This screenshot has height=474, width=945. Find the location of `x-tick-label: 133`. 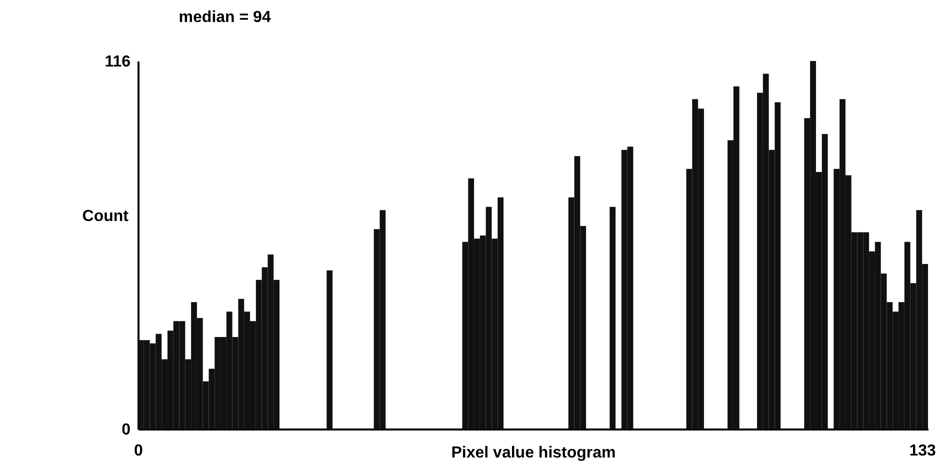

x-tick-label: 133 is located at coordinates (922, 451).